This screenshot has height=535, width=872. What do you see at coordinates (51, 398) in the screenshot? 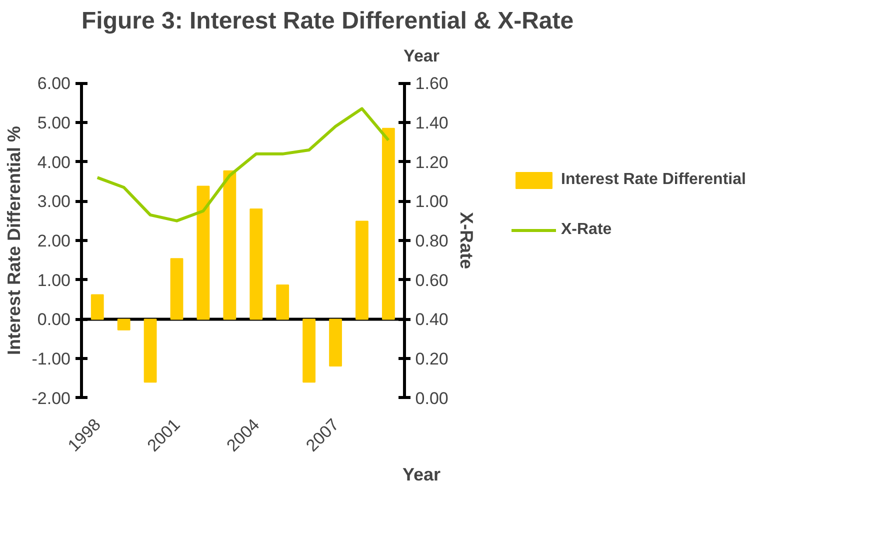
I see `y-tick-label: -2.00` at bounding box center [51, 398].